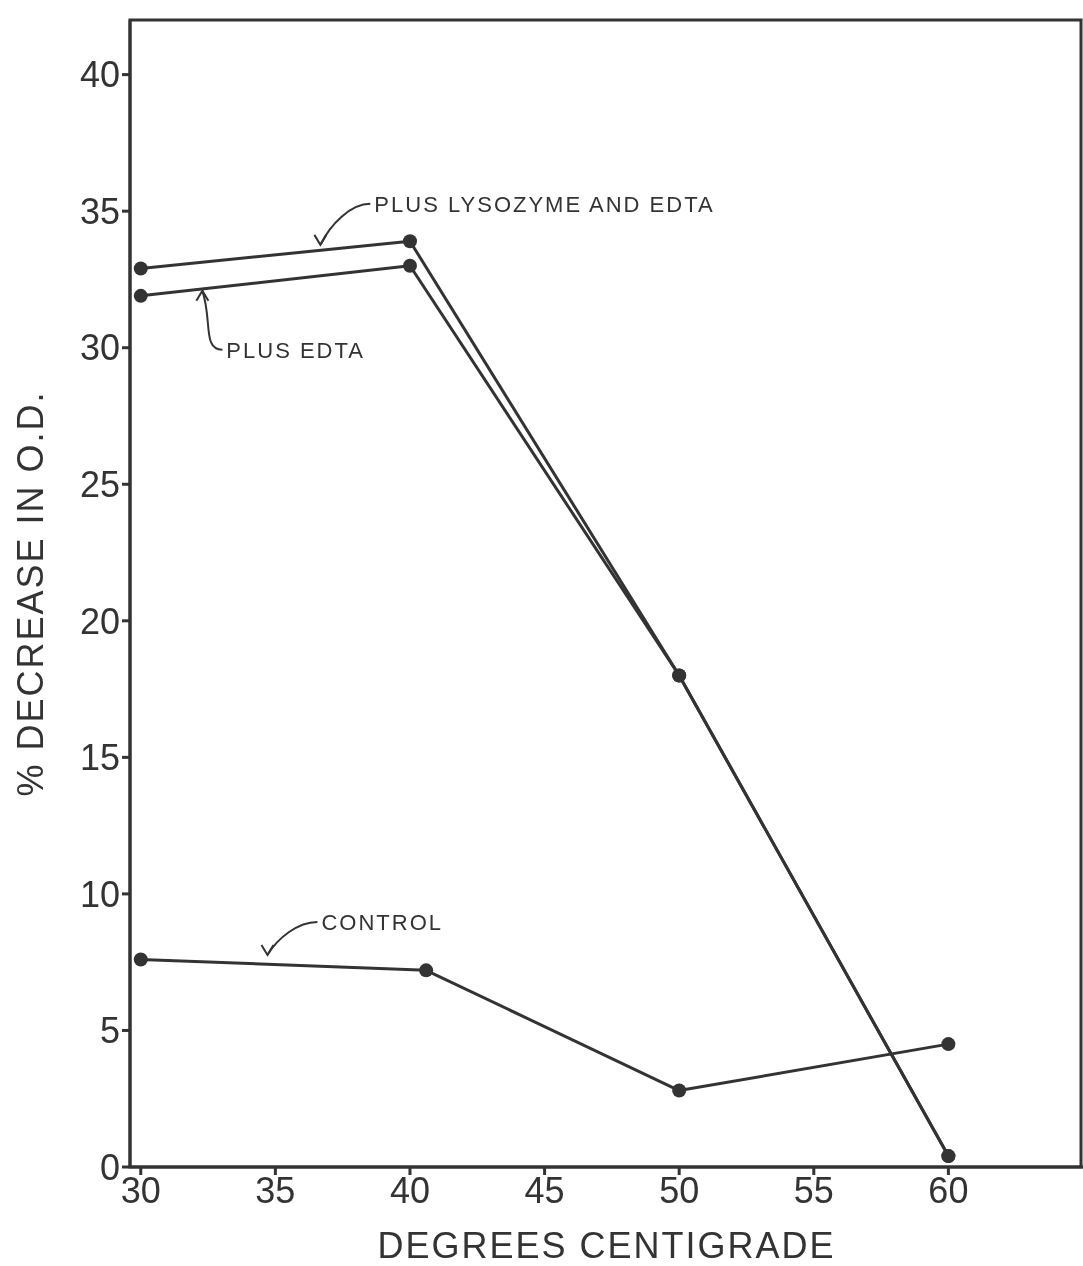 The height and width of the screenshot is (1266, 1083). I want to click on x-tick-label: 55, so click(813, 1190).